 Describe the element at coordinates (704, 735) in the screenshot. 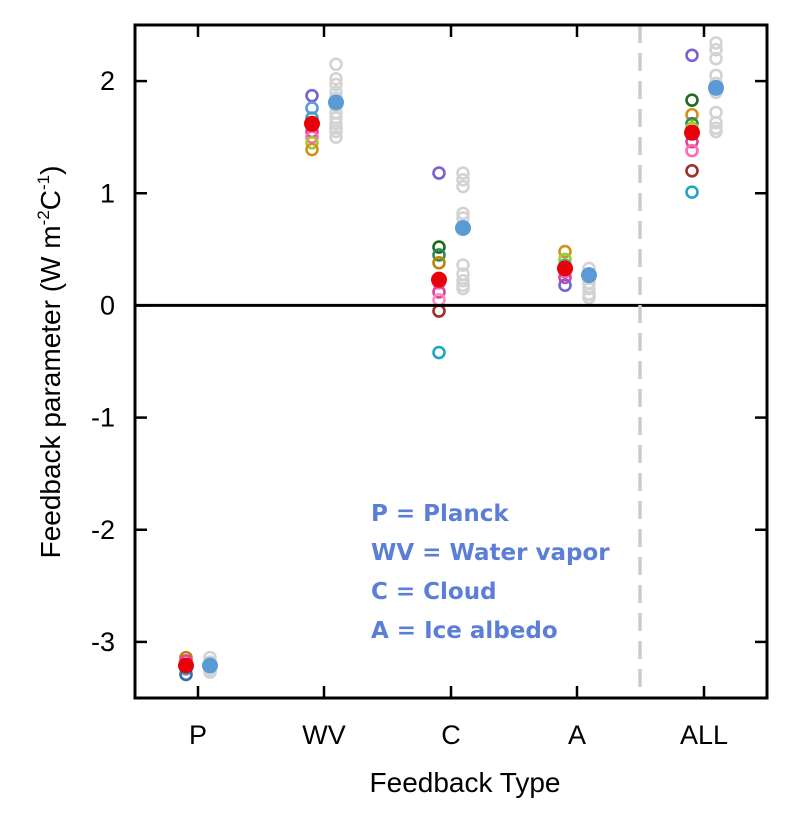

I see `x-tick-label-all: ALL` at that location.